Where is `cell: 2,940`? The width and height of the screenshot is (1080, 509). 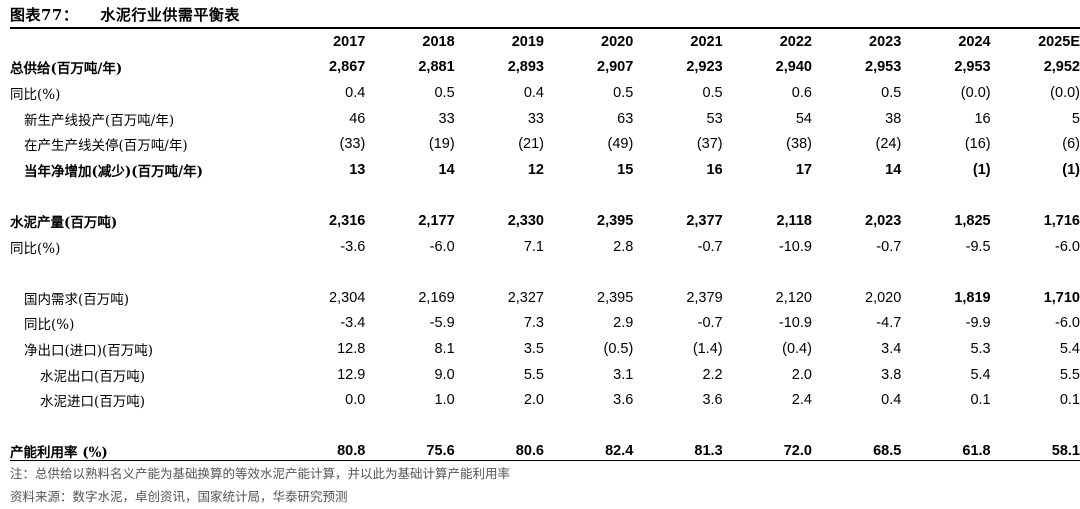 cell: 2,940 is located at coordinates (793, 67).